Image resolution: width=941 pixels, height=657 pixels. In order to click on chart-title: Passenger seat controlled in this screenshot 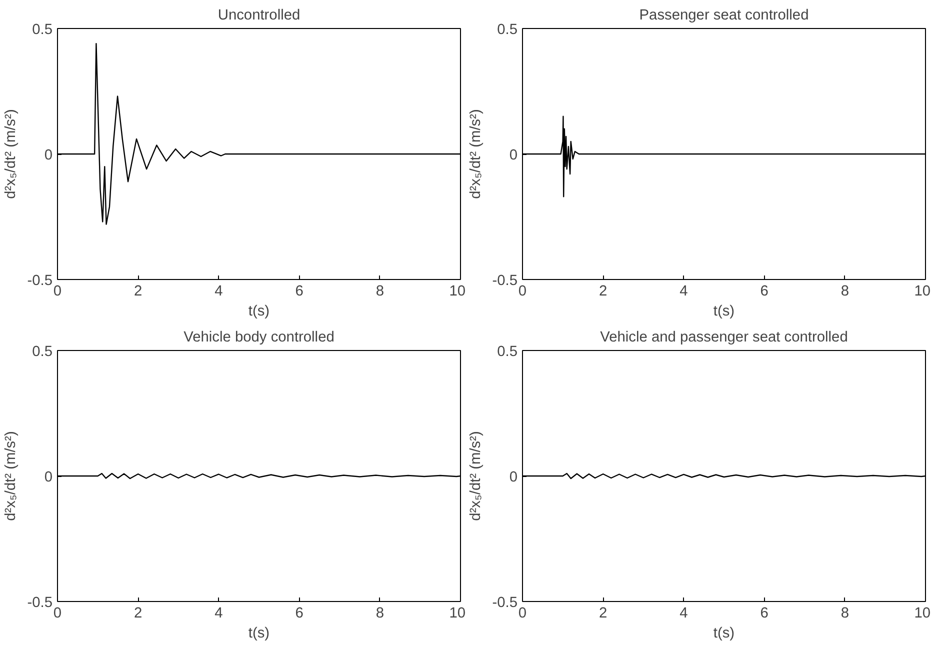, I will do `click(724, 16)`.